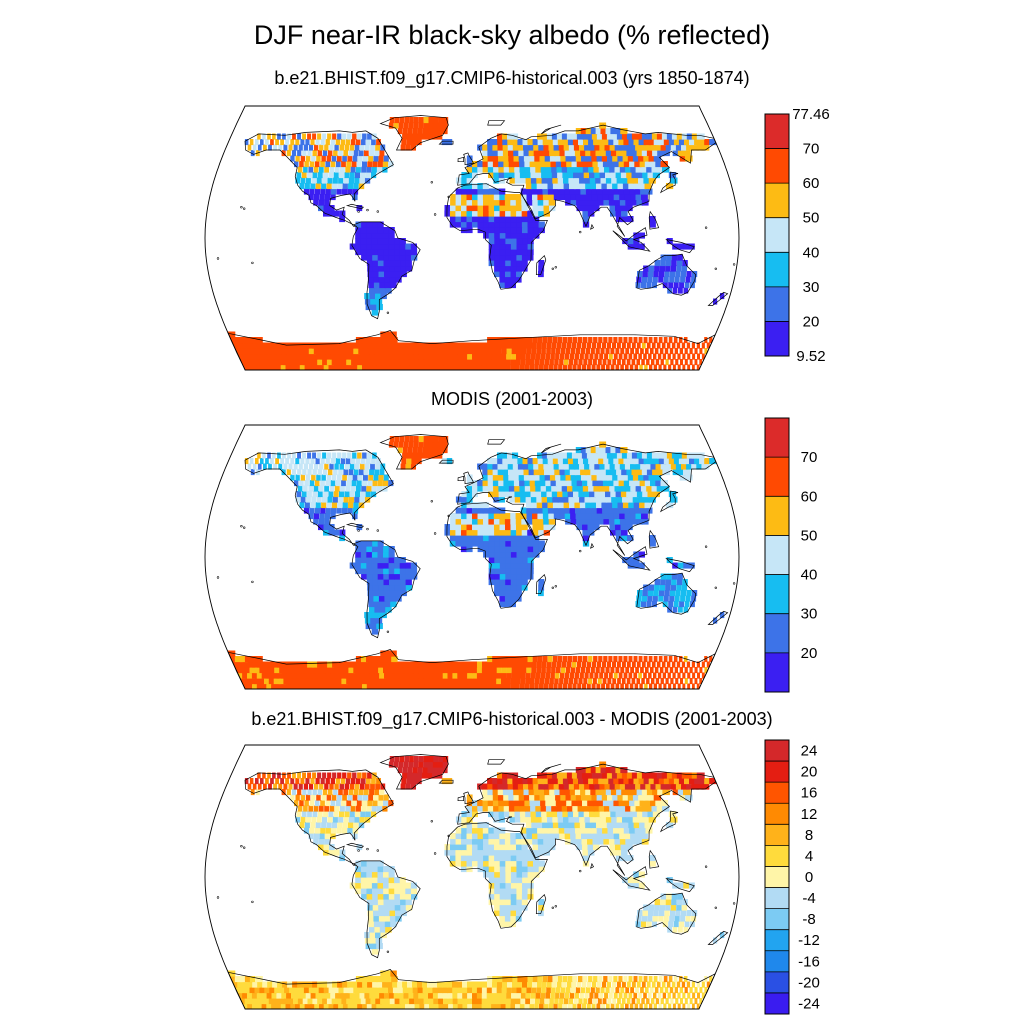 Image resolution: width=1024 pixels, height=1024 pixels. What do you see at coordinates (809, 856) in the screenshot?
I see `colorbar-tick-label: 4` at bounding box center [809, 856].